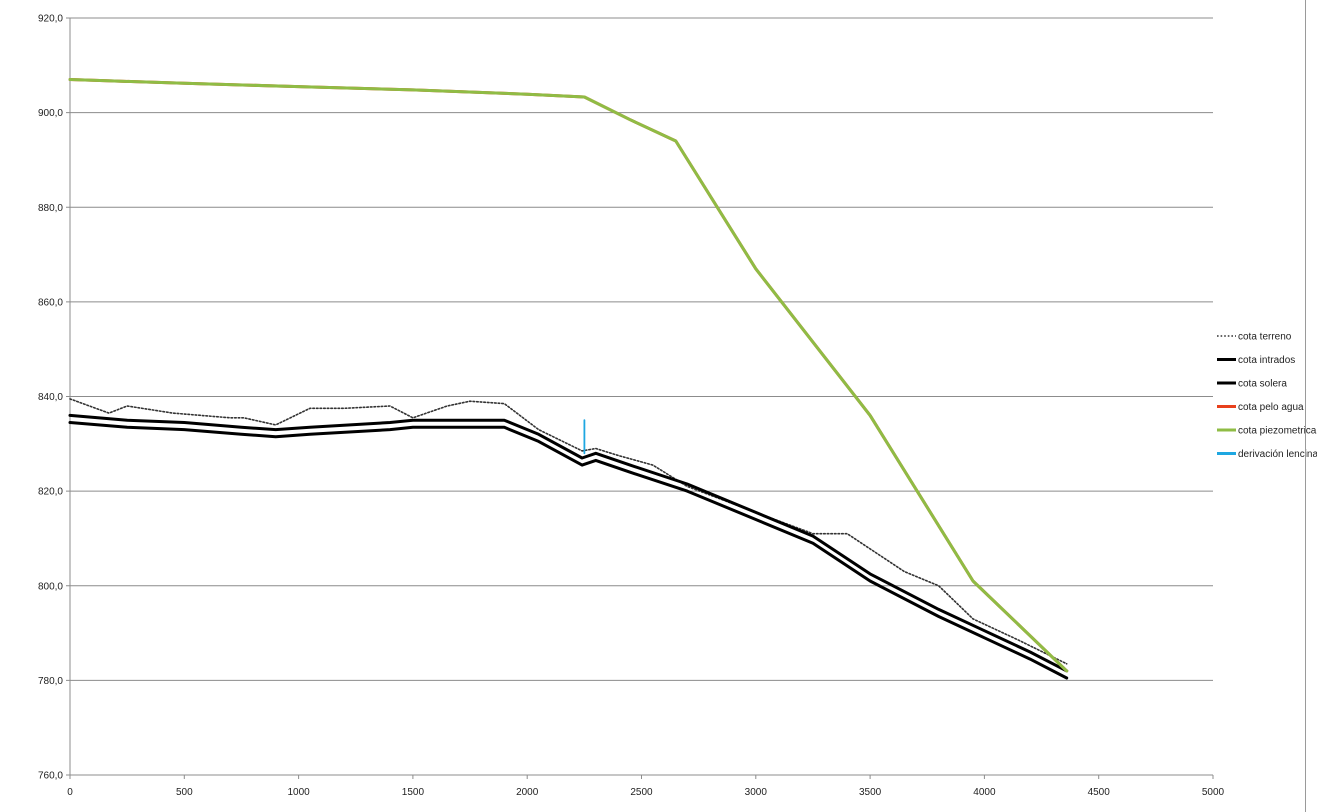  I want to click on y-tick-label: 900,0, so click(50, 113).